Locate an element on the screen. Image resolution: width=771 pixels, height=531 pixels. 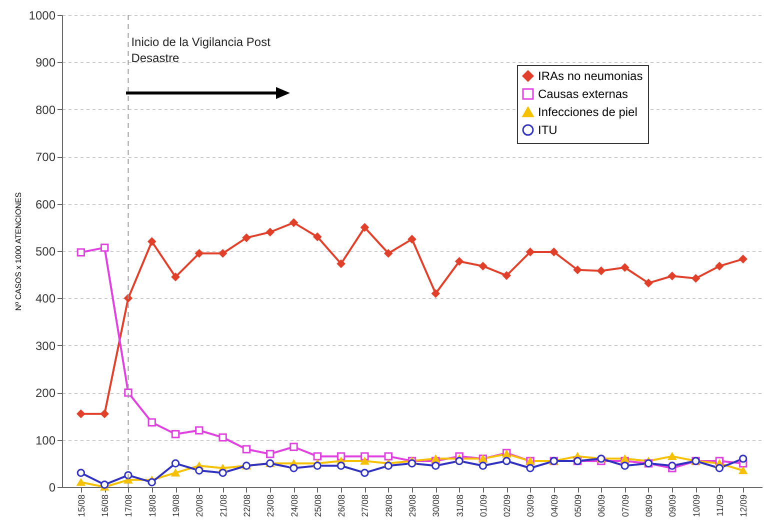
x-tick-label: 30/08 is located at coordinates (436, 506).